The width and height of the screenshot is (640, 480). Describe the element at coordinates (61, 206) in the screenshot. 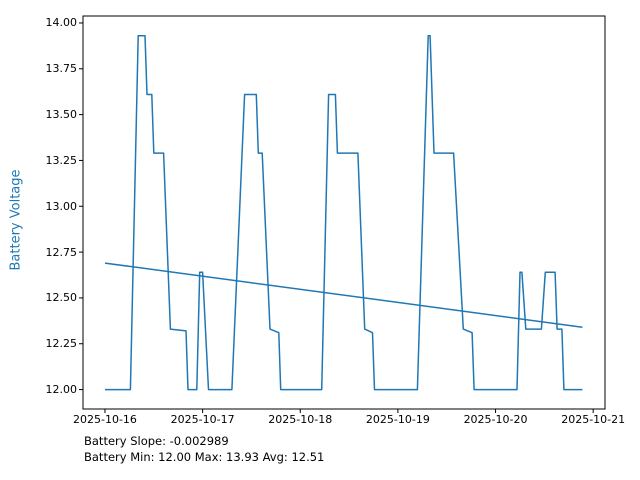

I see `y-tick-label: 13.00` at that location.